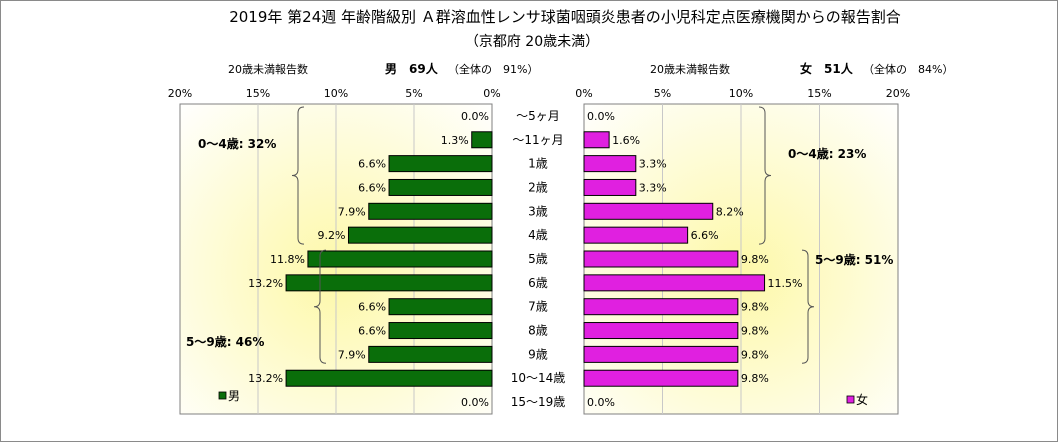 This screenshot has width=1059, height=447. What do you see at coordinates (819, 93) in the screenshot?
I see `female-x-tick-label: 15%` at bounding box center [819, 93].